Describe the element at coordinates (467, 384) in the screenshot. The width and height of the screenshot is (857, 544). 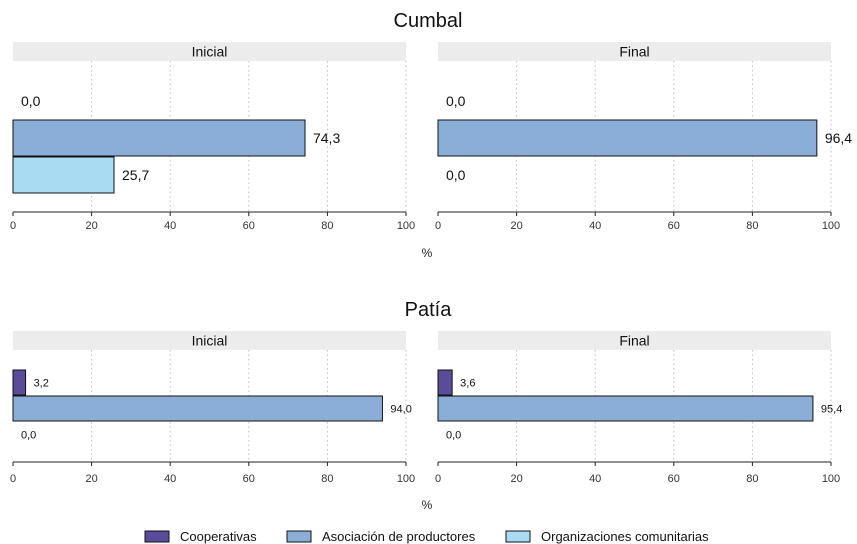
I see `data-label: 3,6` at that location.